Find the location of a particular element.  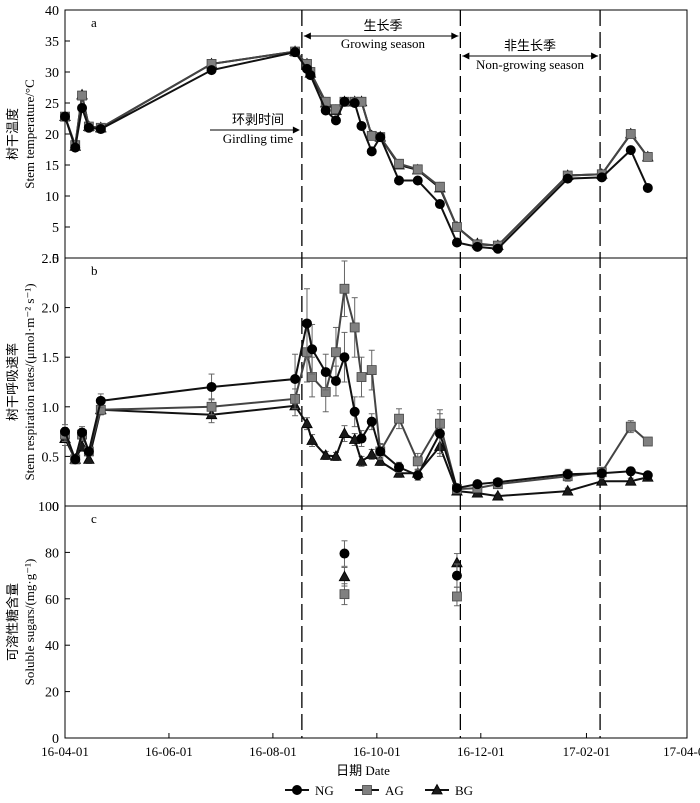

girdling-arrowhead is located at coordinates (296, 130).